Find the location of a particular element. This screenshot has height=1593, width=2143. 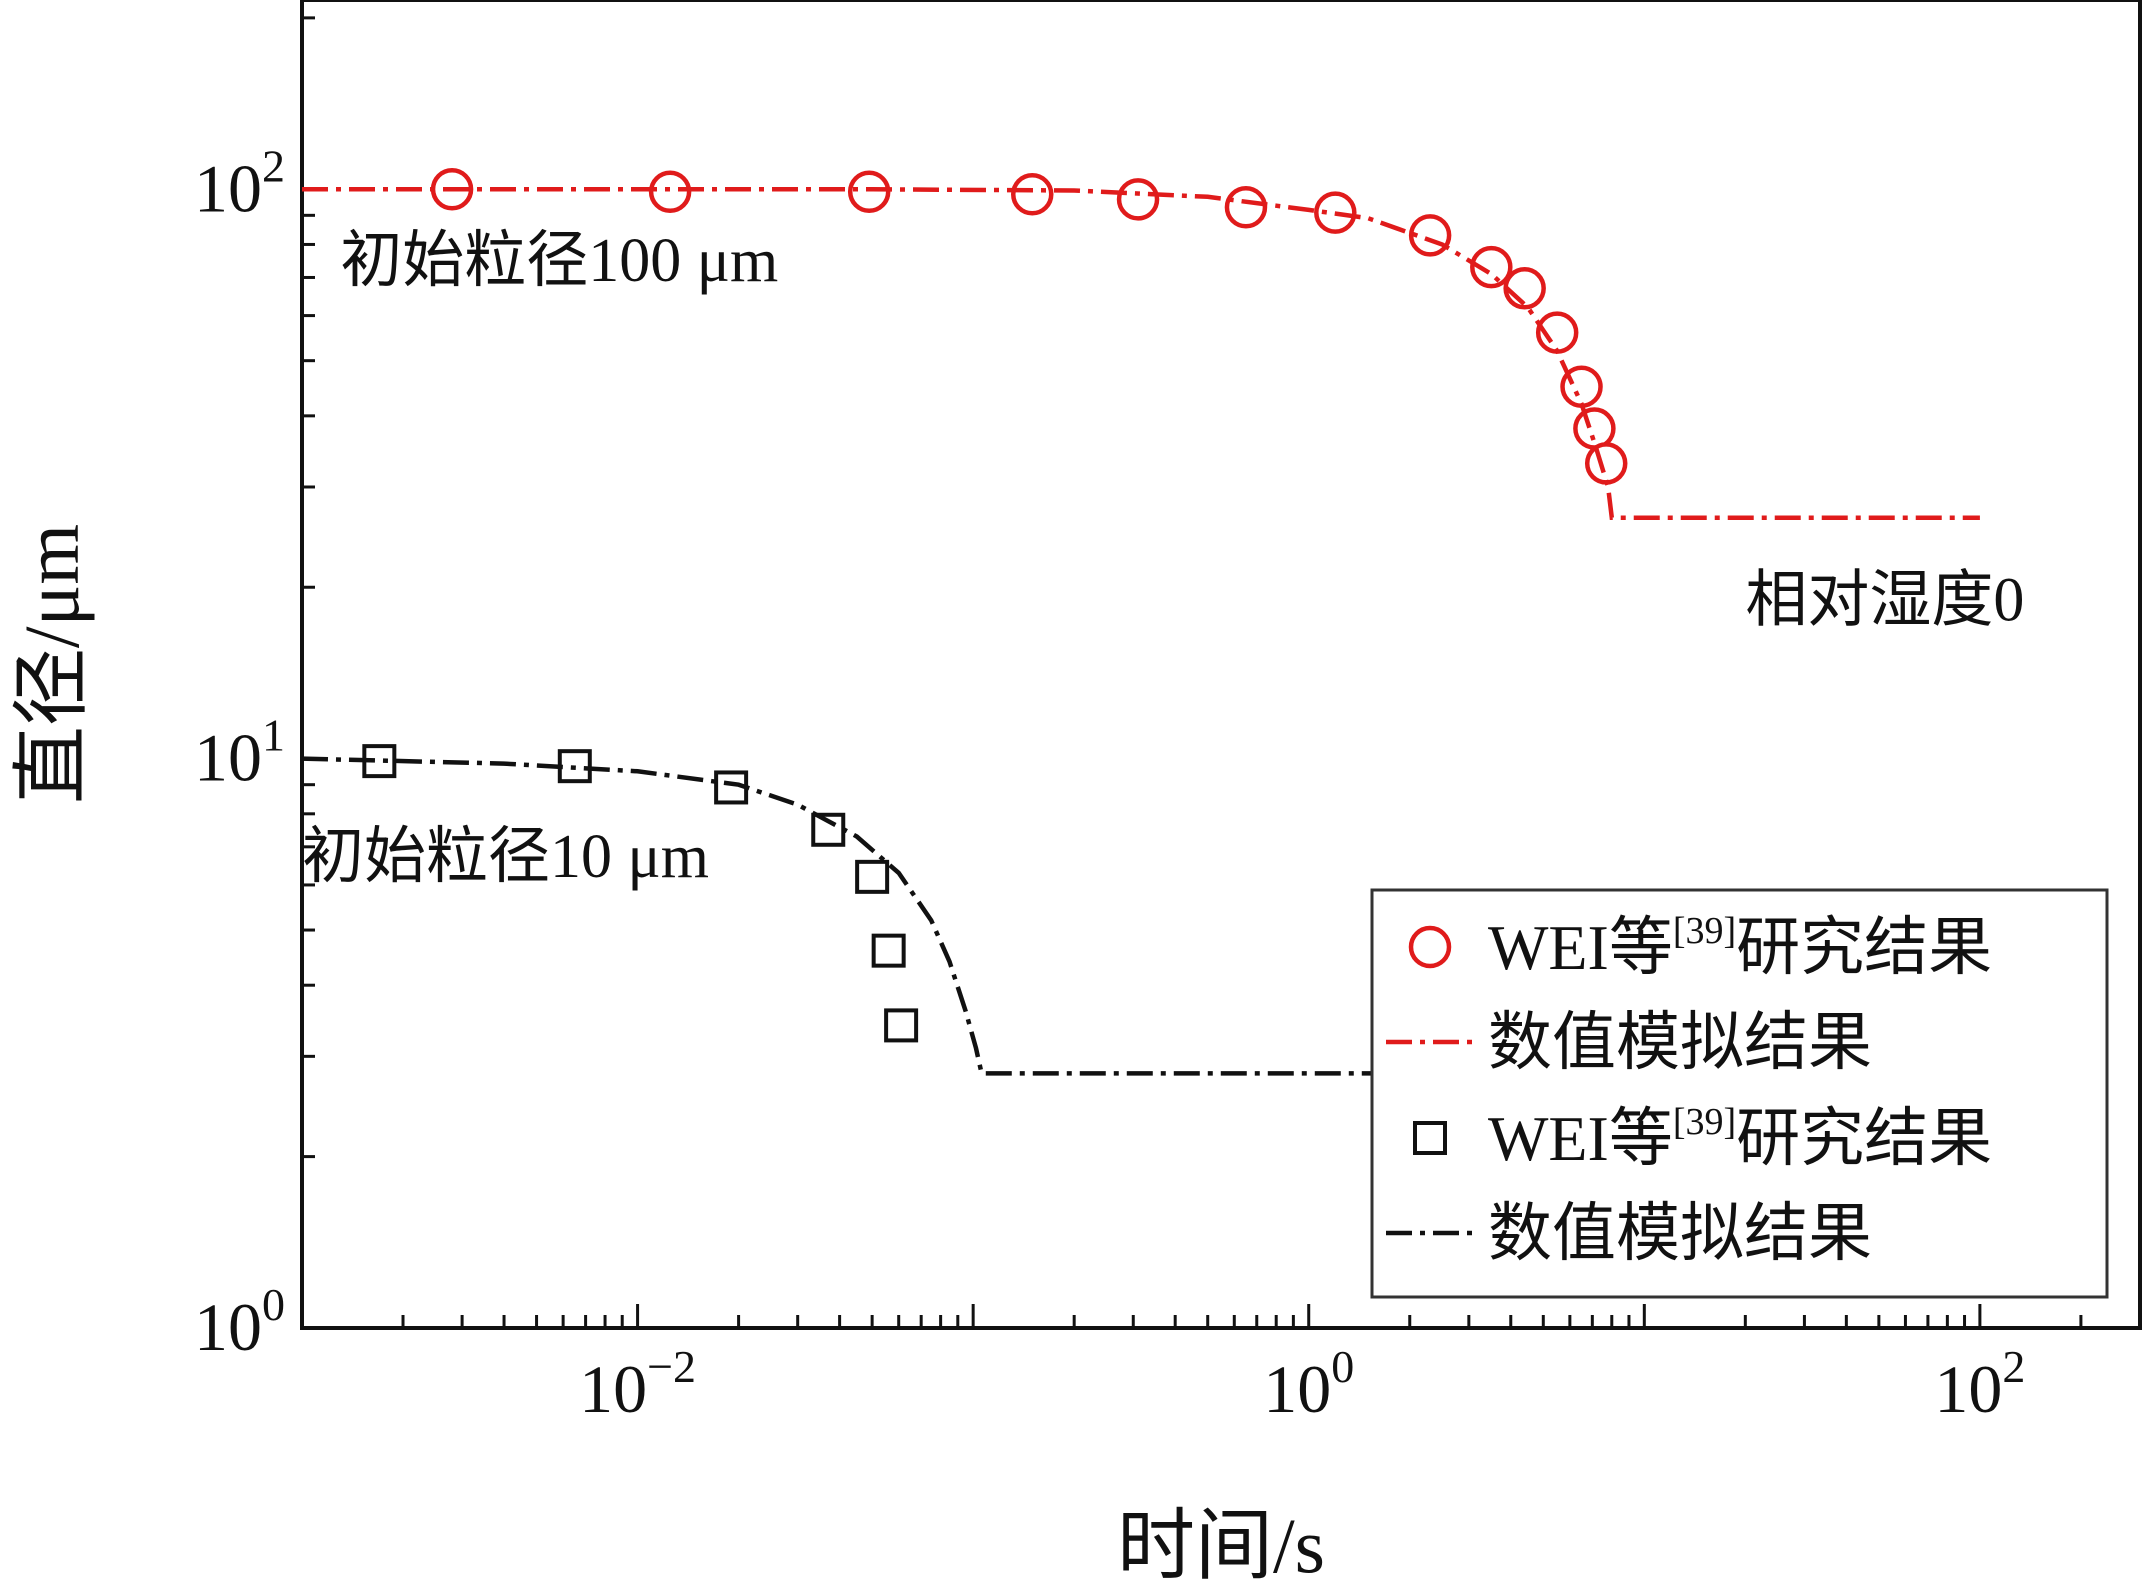

annotation-text: 初始粒径100 μm is located at coordinates (559, 261).